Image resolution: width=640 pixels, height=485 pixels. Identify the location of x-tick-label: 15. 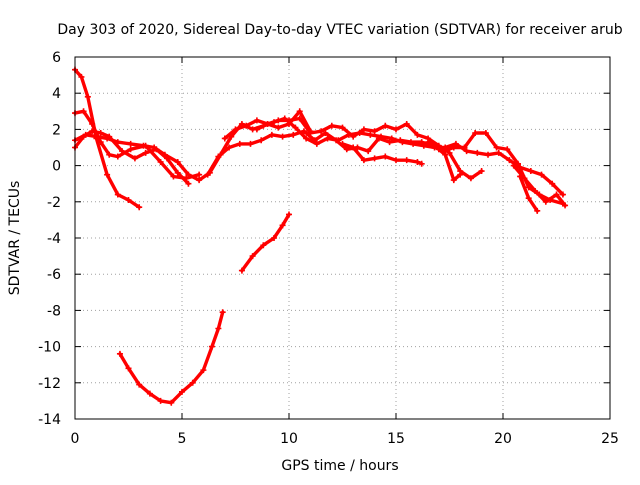
(396, 439).